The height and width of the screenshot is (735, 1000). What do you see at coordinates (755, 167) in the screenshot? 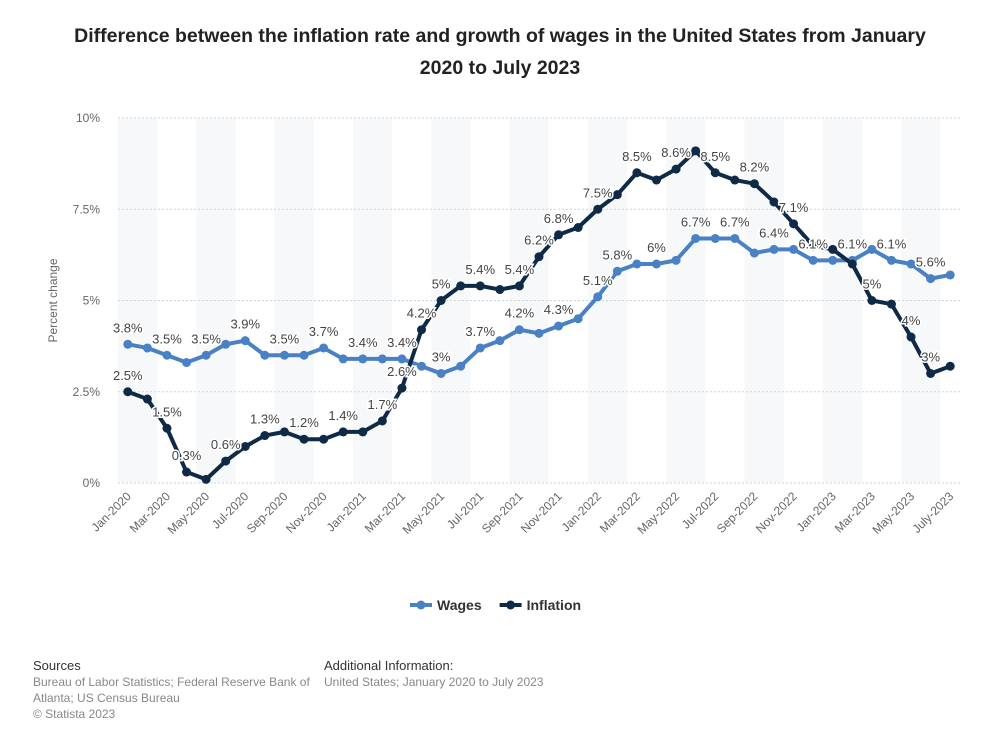
I see `data-label: 8.2%` at bounding box center [755, 167].